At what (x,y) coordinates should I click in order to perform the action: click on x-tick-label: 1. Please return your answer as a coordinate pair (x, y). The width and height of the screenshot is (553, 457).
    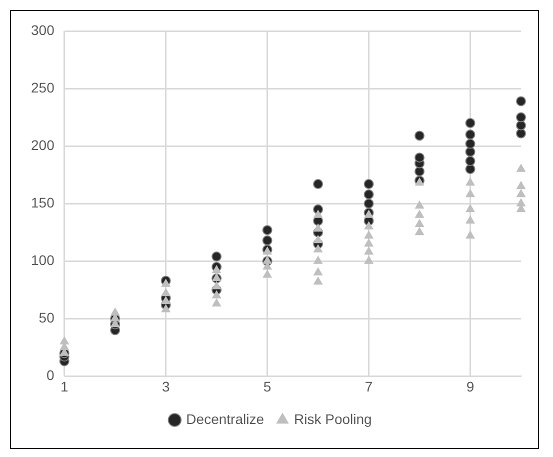
    Looking at the image, I should click on (64, 386).